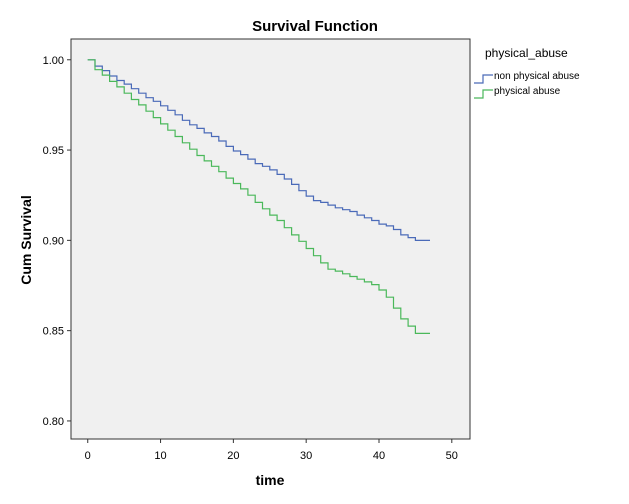  What do you see at coordinates (53, 61) in the screenshot?
I see `y-tick-label: 1.00` at bounding box center [53, 61].